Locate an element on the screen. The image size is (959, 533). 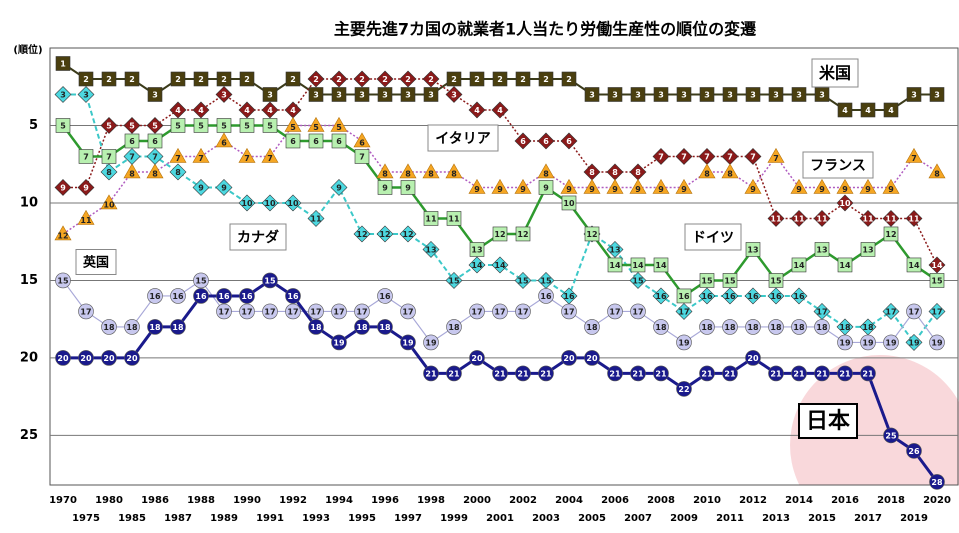
data-label: 6 is located at coordinates (132, 141).